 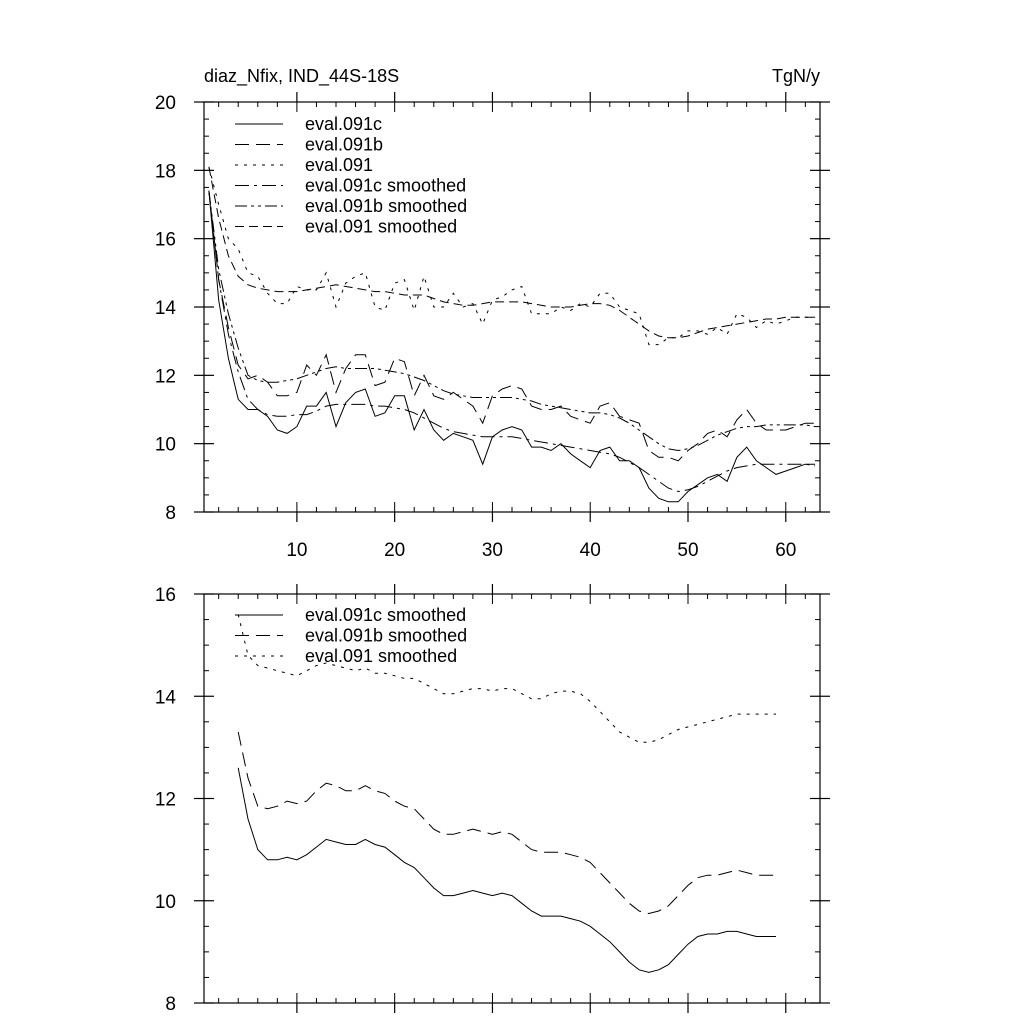 What do you see at coordinates (394, 550) in the screenshot?
I see `x-tick-label: 20` at bounding box center [394, 550].